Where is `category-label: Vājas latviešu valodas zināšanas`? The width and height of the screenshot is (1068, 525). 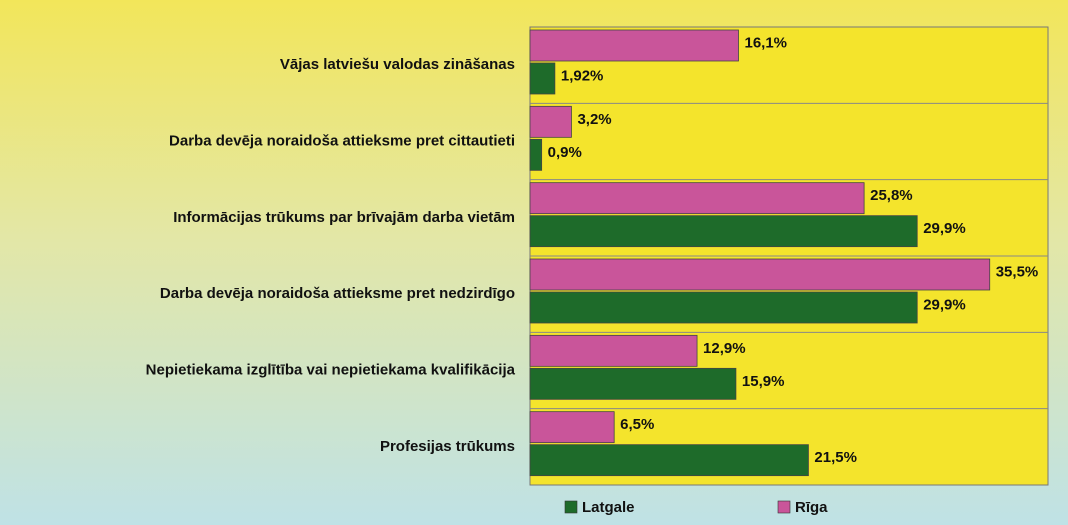 category-label: Vājas latviešu valodas zināšanas is located at coordinates (397, 64).